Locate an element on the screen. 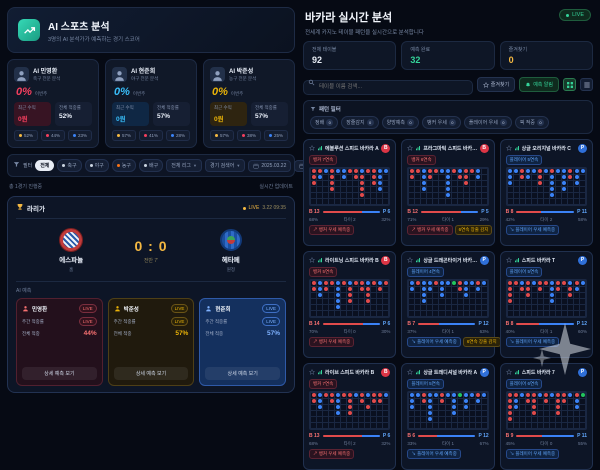 This screenshot has height=470, width=600. prediction-alert-button: 예측 알림 is located at coordinates (539, 85).